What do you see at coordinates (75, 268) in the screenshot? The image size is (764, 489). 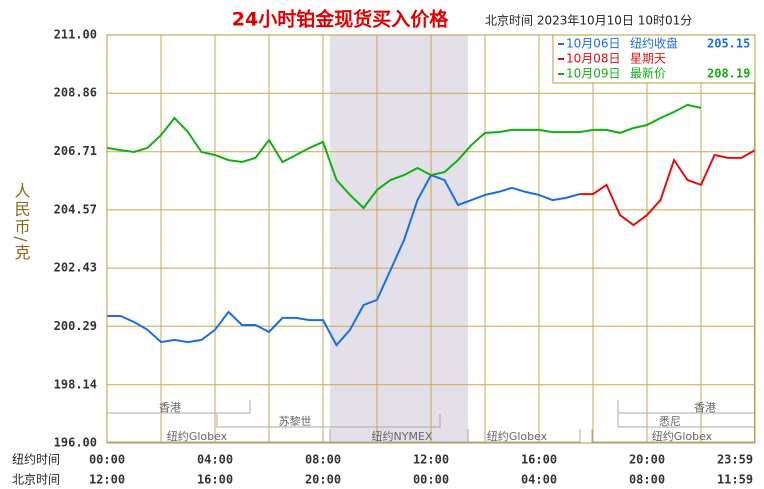 I see `y-tick-label: 202.43` at bounding box center [75, 268].